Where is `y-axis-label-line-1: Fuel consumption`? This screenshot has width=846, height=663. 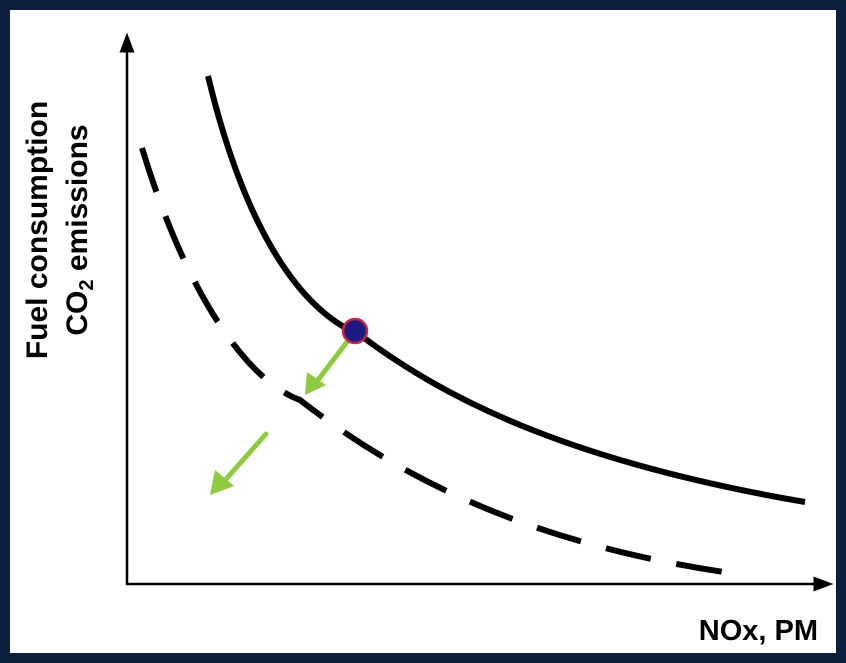
y-axis-label-line-1: Fuel consumption is located at coordinates (37, 230).